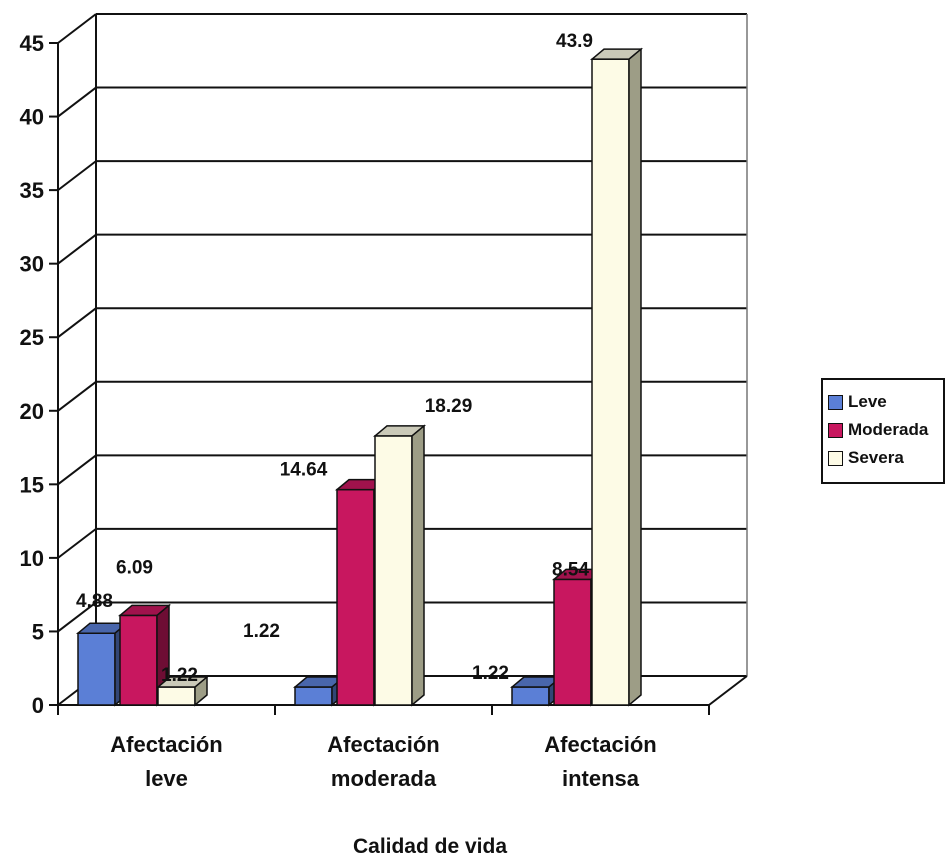  Describe the element at coordinates (32, 411) in the screenshot. I see `y-tick-label-20: 20` at that location.